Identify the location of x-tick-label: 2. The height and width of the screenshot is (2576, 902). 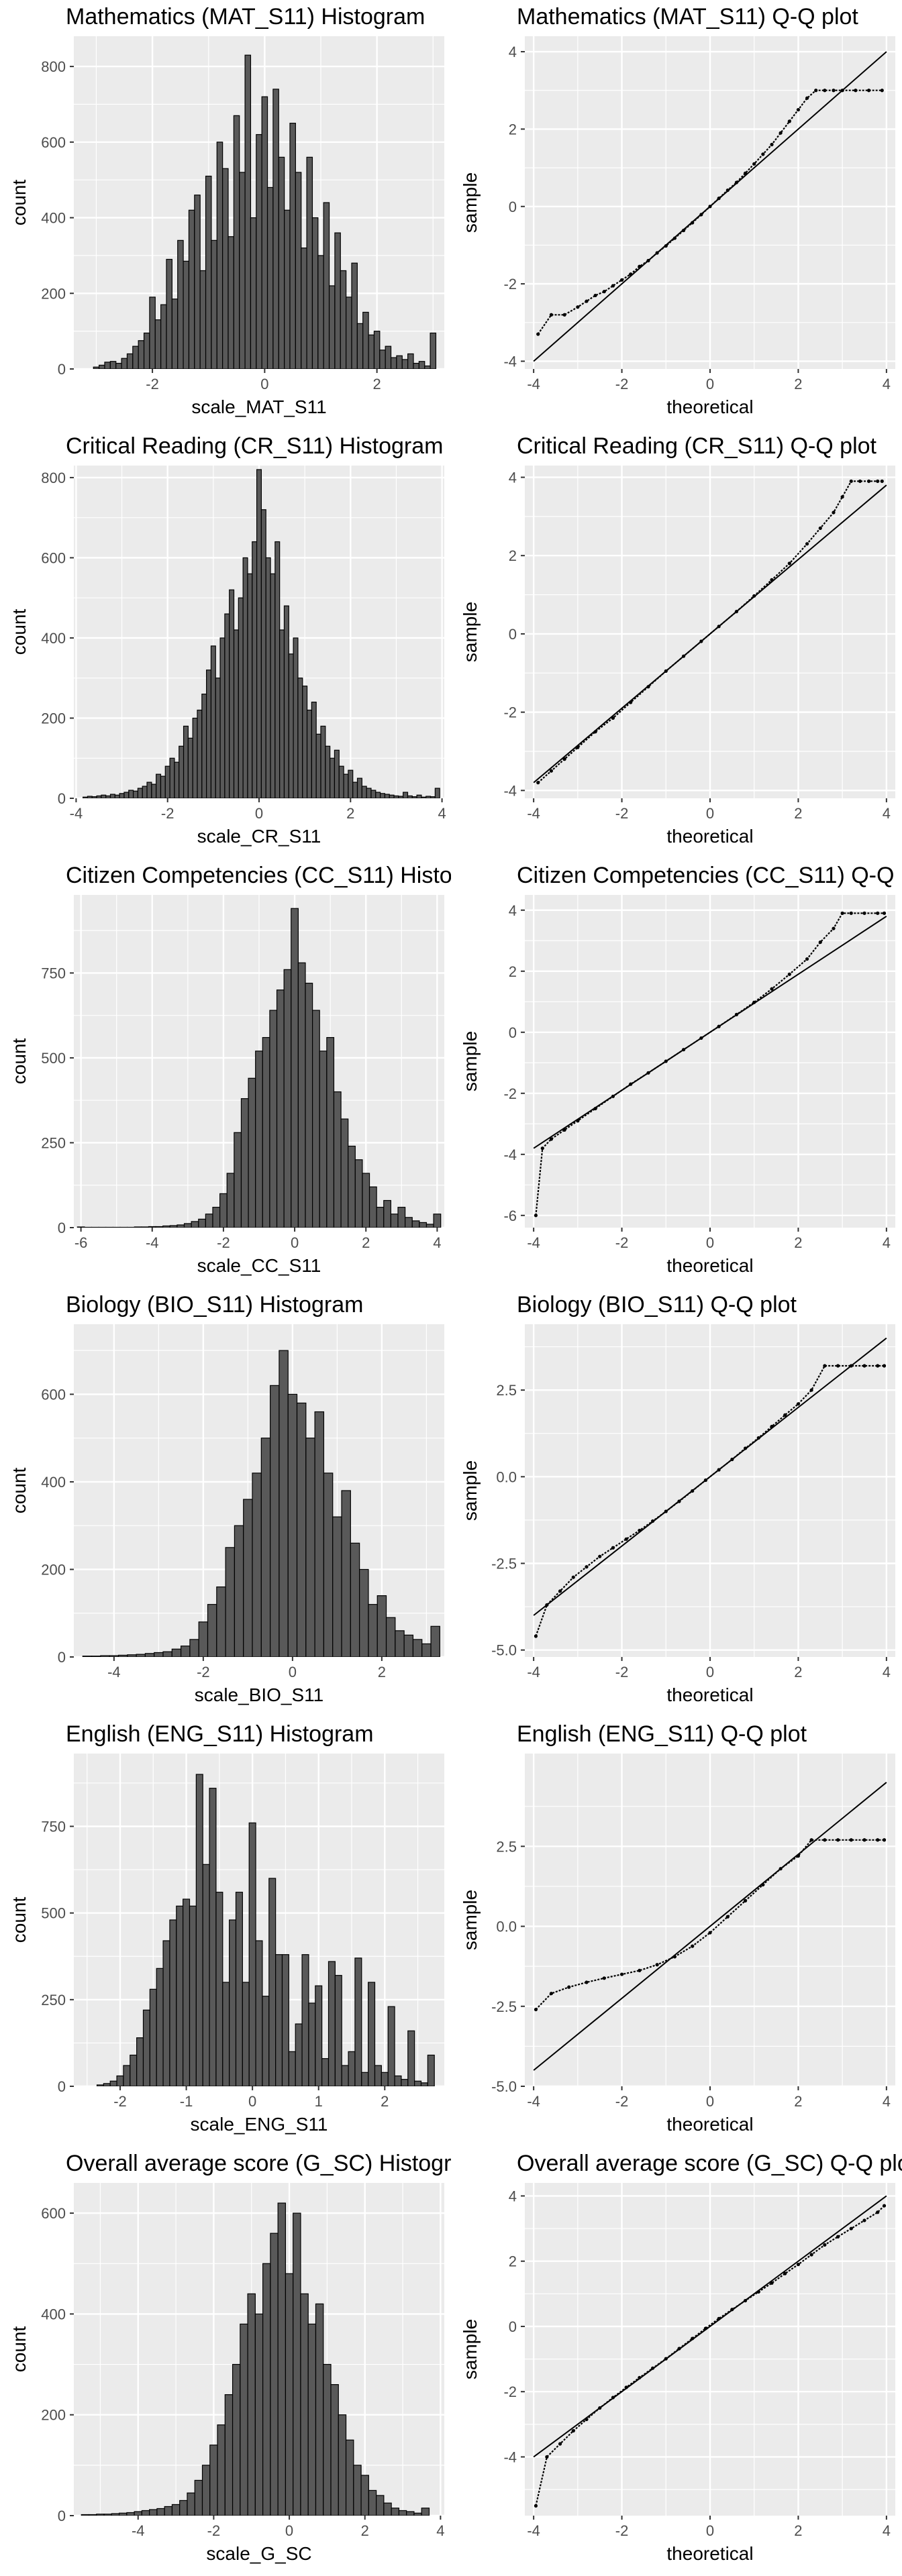
(385, 2101).